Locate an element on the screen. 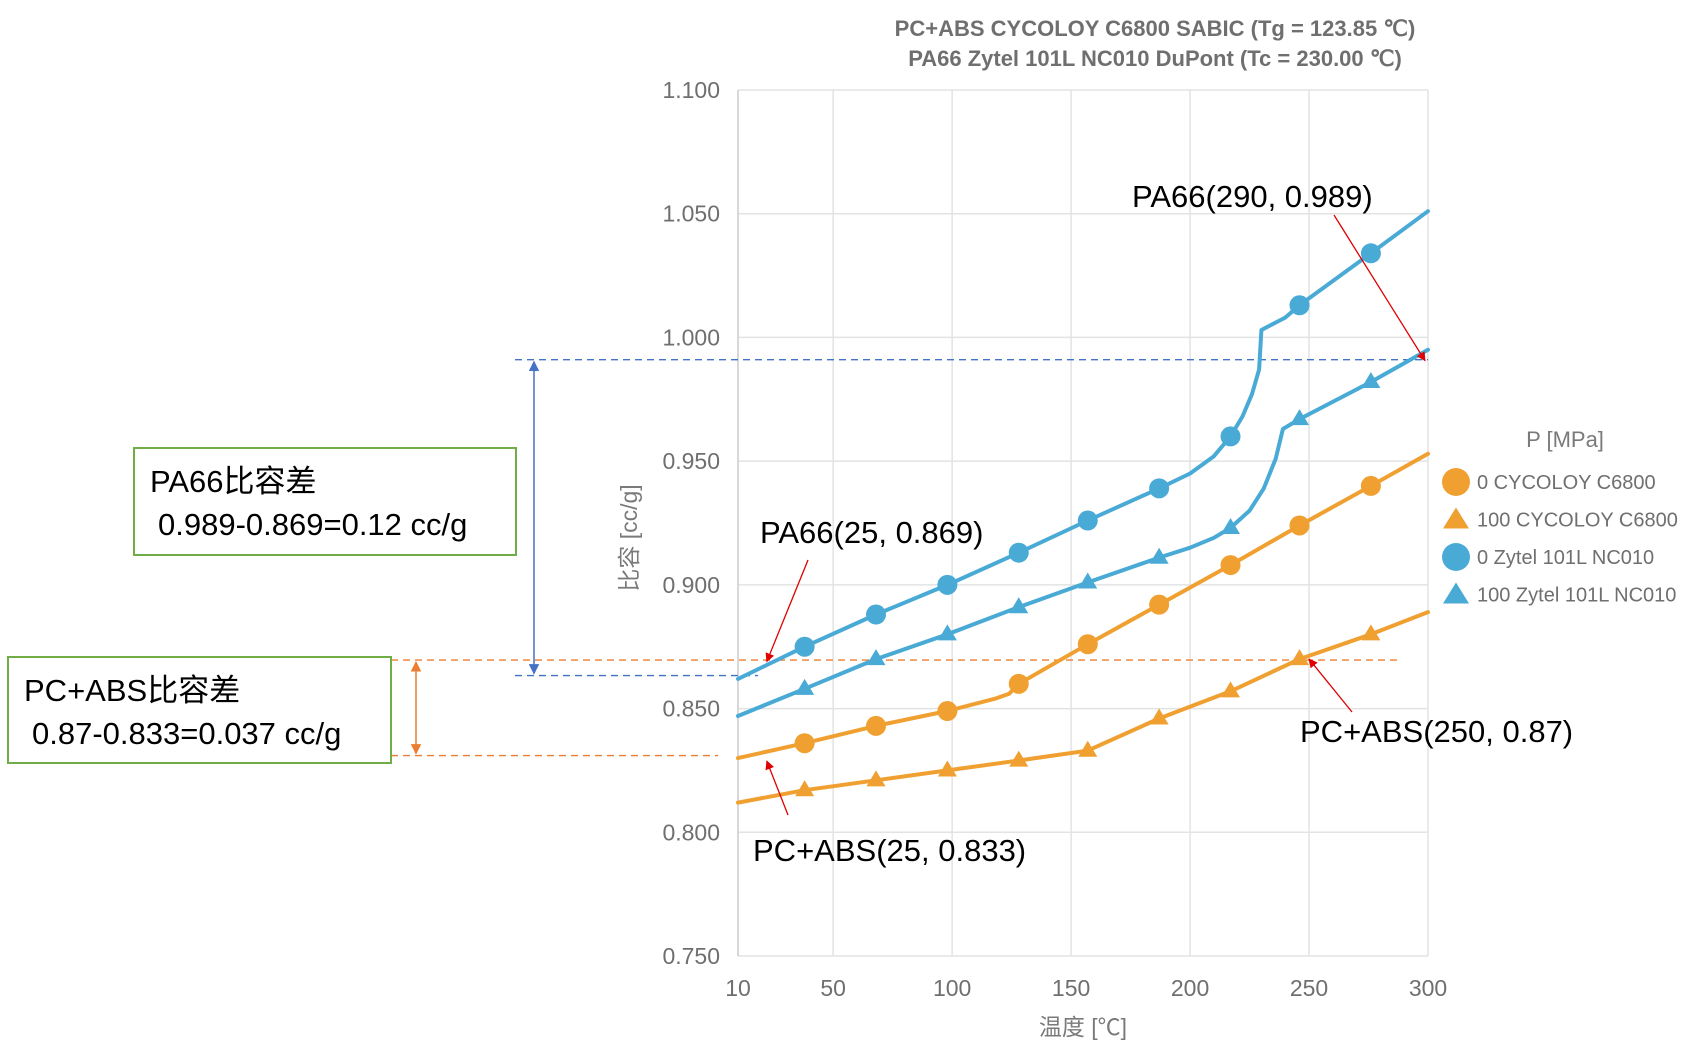  annotation-pcabs-250: PC+ABS(250, 0.87) is located at coordinates (1436, 731).